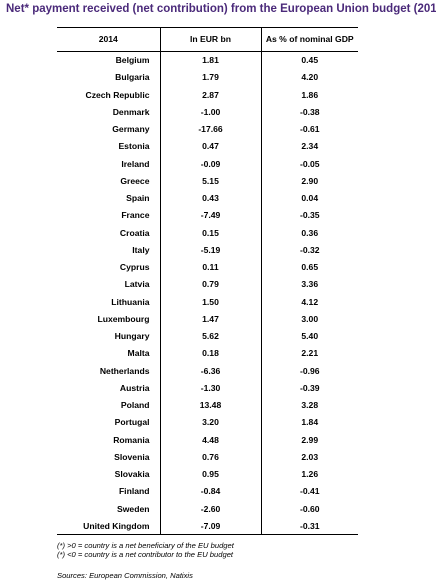 The image size is (436, 584). I want to click on pct-gdp-cell: 2.90, so click(310, 180).